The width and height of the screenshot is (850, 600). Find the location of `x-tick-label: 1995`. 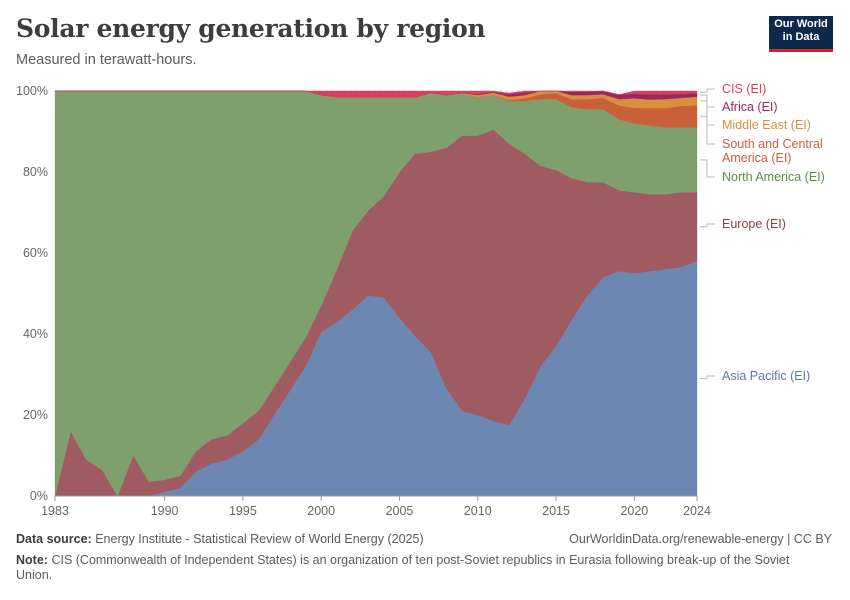

x-tick-label: 1995 is located at coordinates (243, 511).